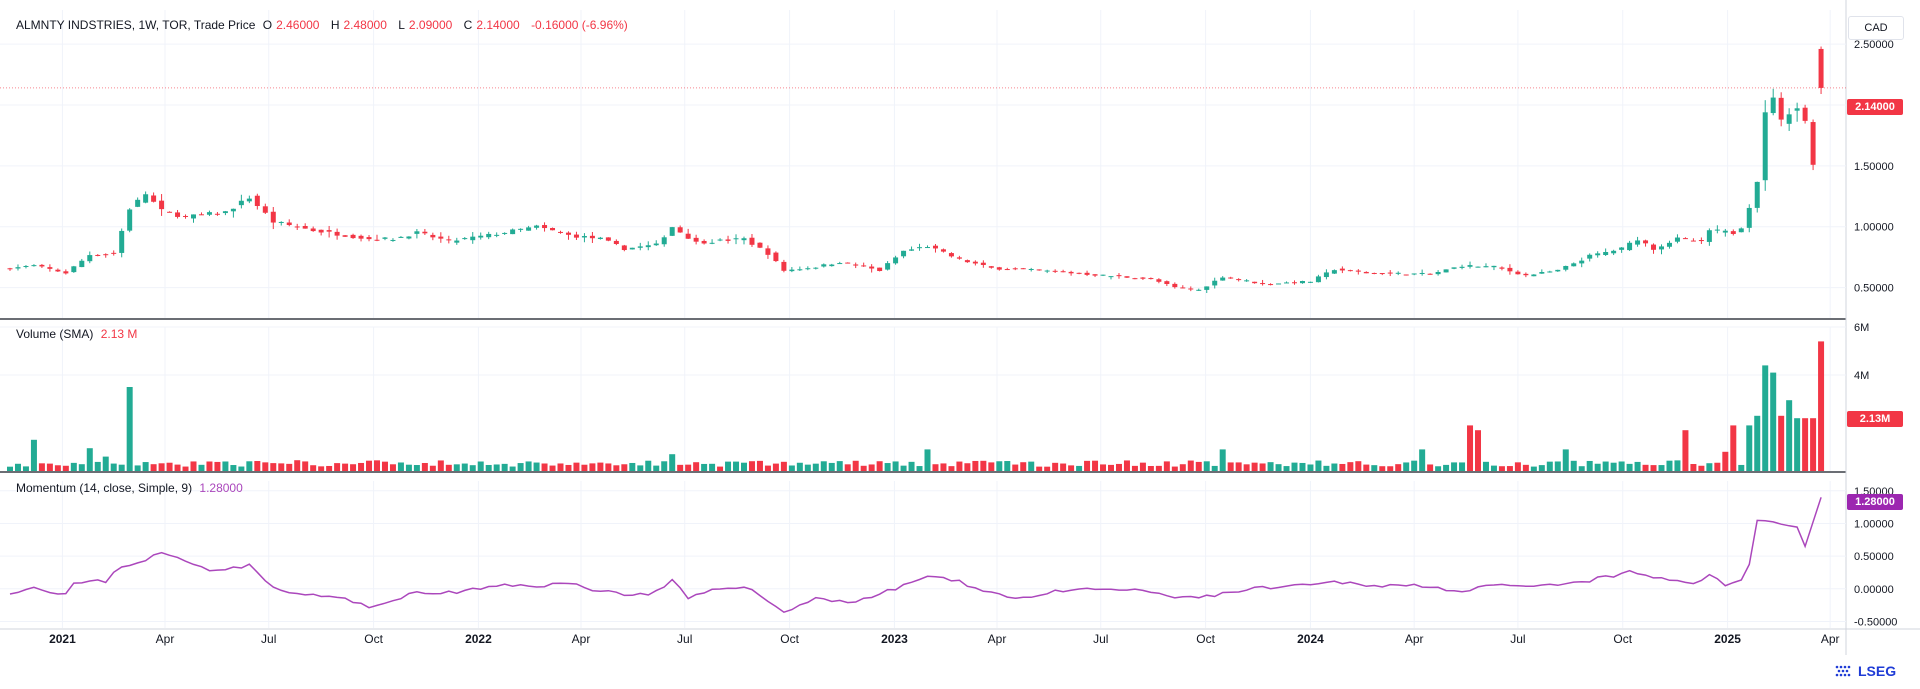  Describe the element at coordinates (1875, 107) in the screenshot. I see `price-tag: 2.14000` at that location.